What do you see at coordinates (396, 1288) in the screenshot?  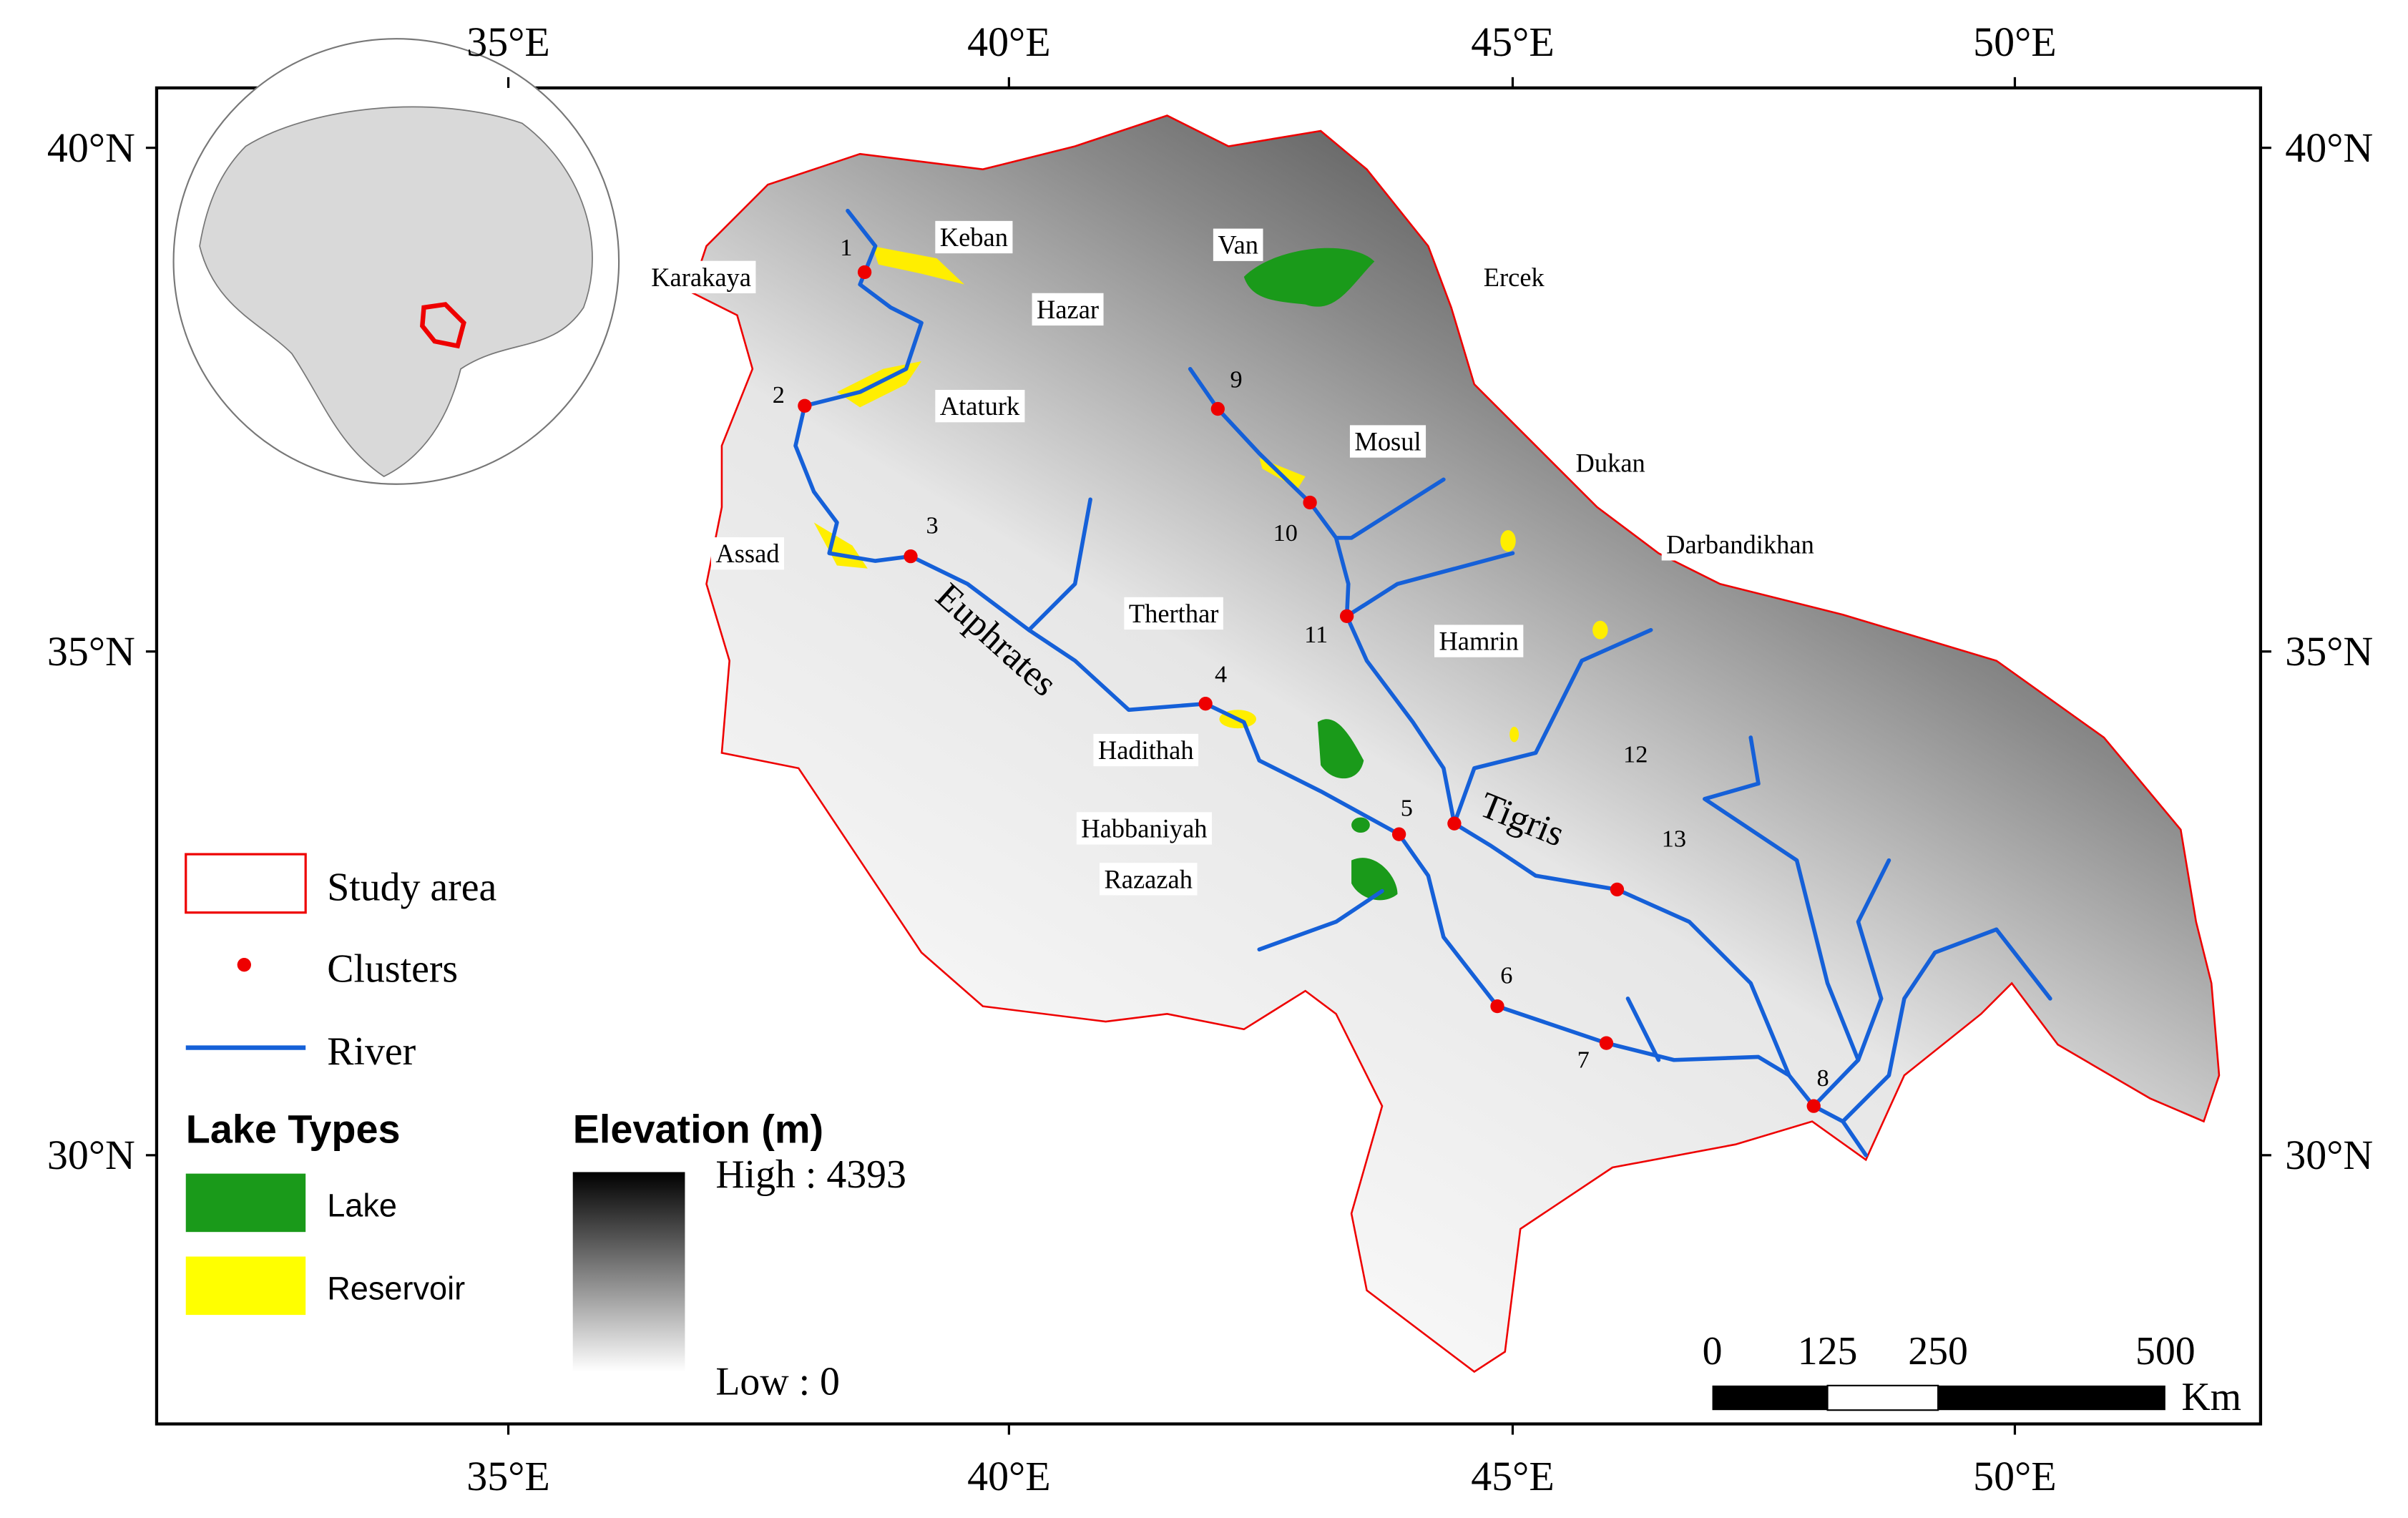 I see `legend-label: Reservoir` at bounding box center [396, 1288].